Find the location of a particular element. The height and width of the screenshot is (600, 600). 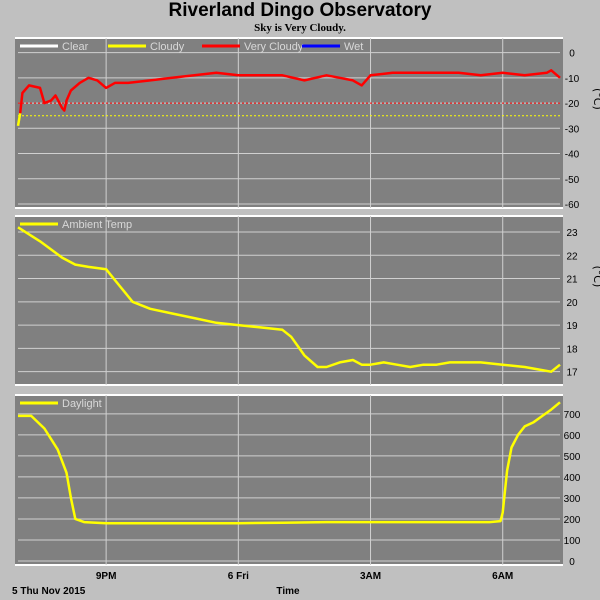

x-tick-label: 6 Fri is located at coordinates (238, 576).